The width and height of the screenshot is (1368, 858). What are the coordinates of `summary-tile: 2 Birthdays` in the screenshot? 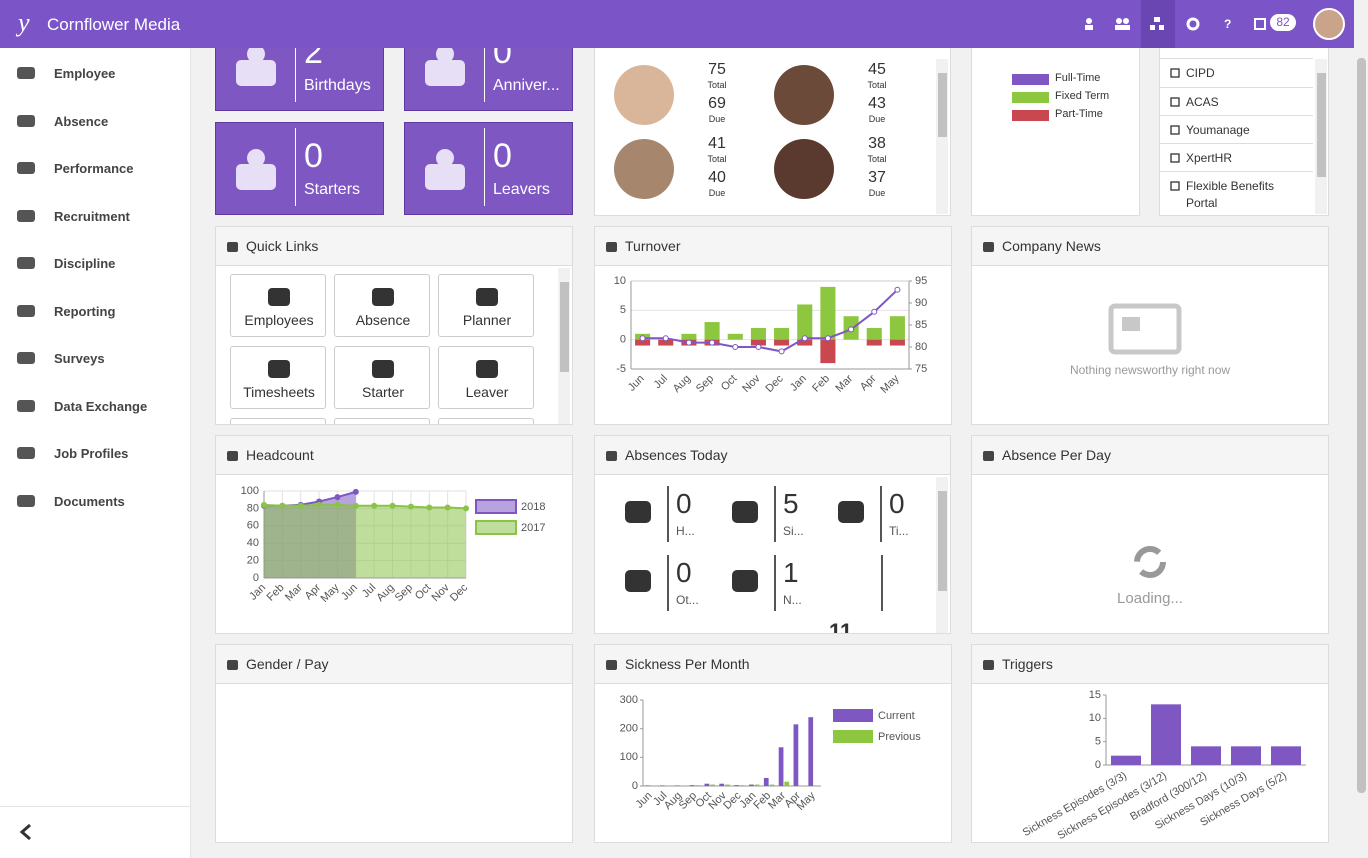 It's located at (299, 79).